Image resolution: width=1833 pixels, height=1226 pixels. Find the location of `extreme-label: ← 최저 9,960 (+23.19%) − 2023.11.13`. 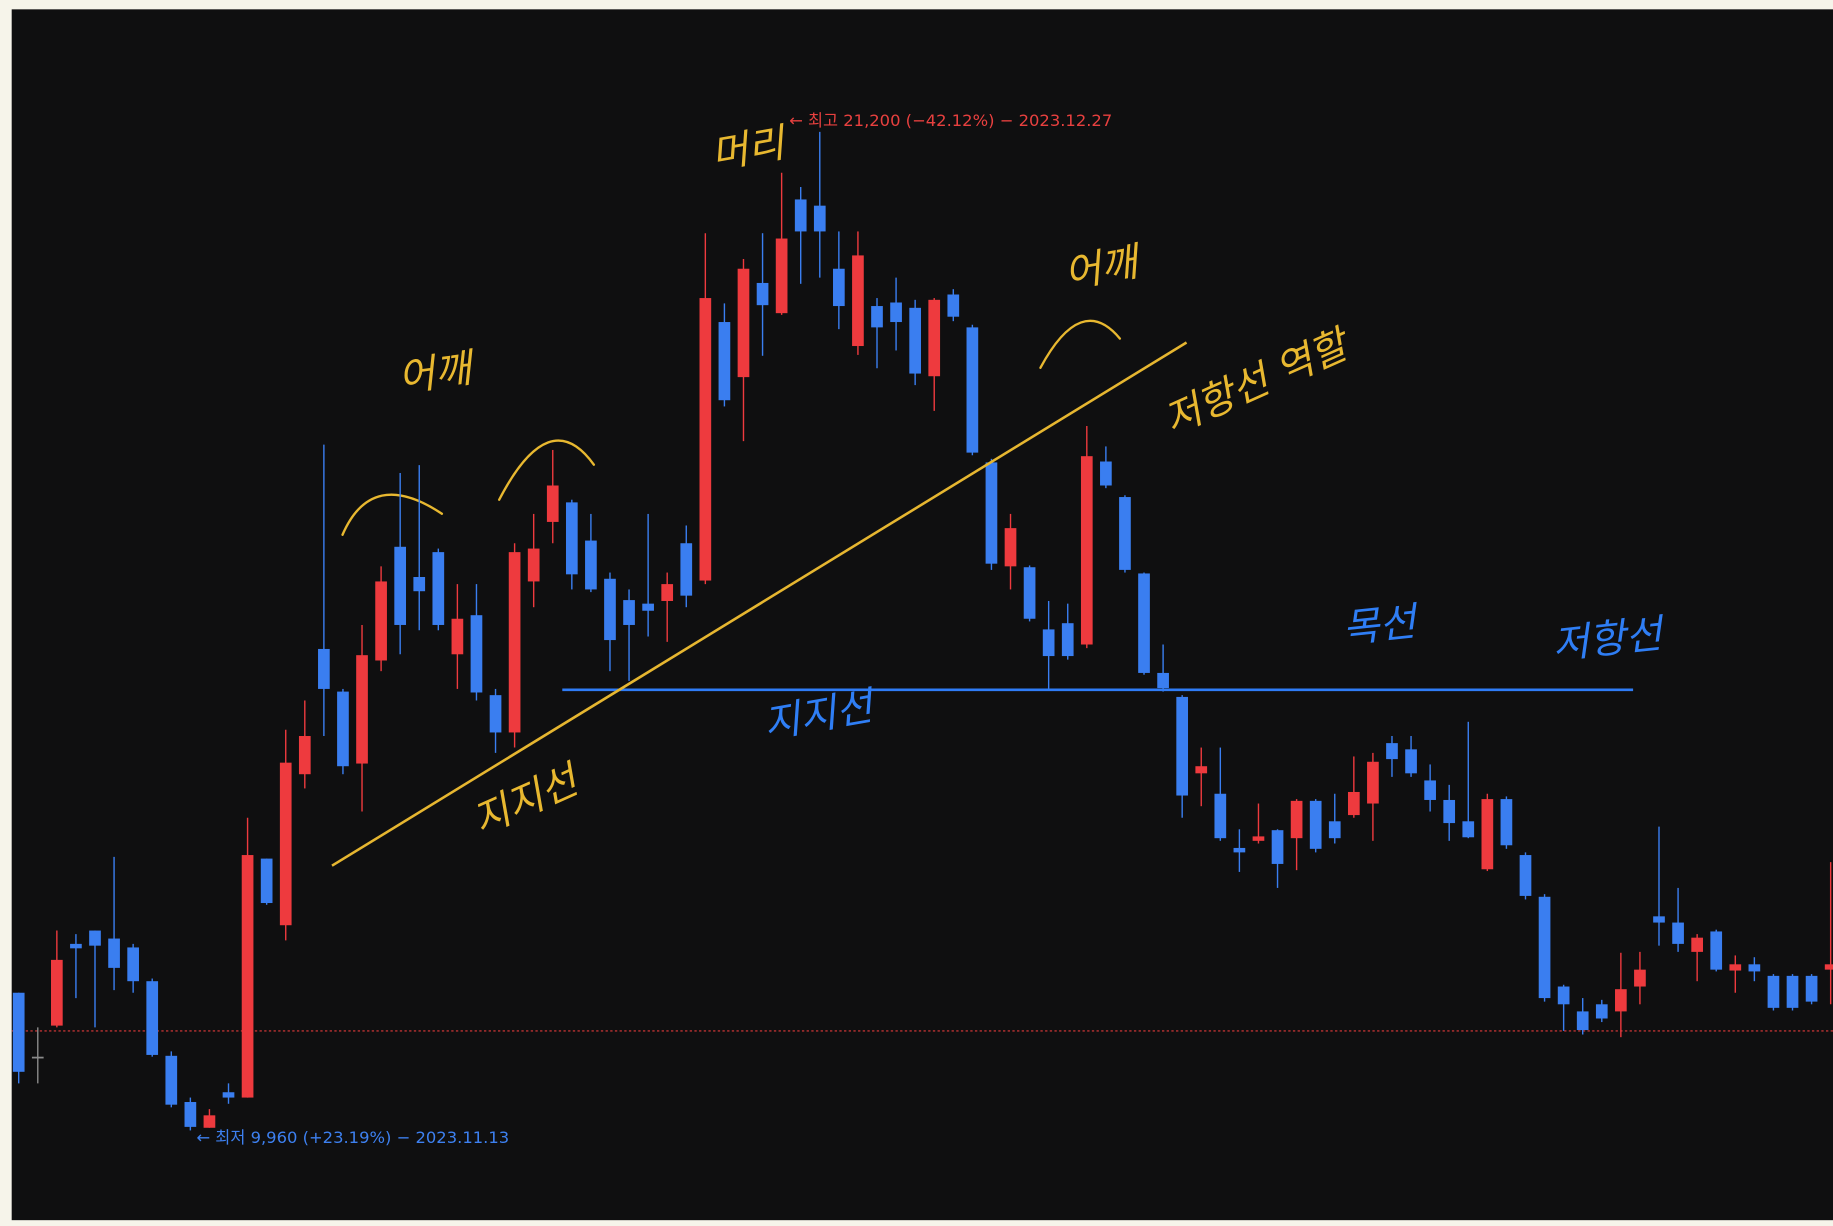

extreme-label: ← 최저 9,960 (+23.19%) − 2023.11.13 is located at coordinates (352, 1137).